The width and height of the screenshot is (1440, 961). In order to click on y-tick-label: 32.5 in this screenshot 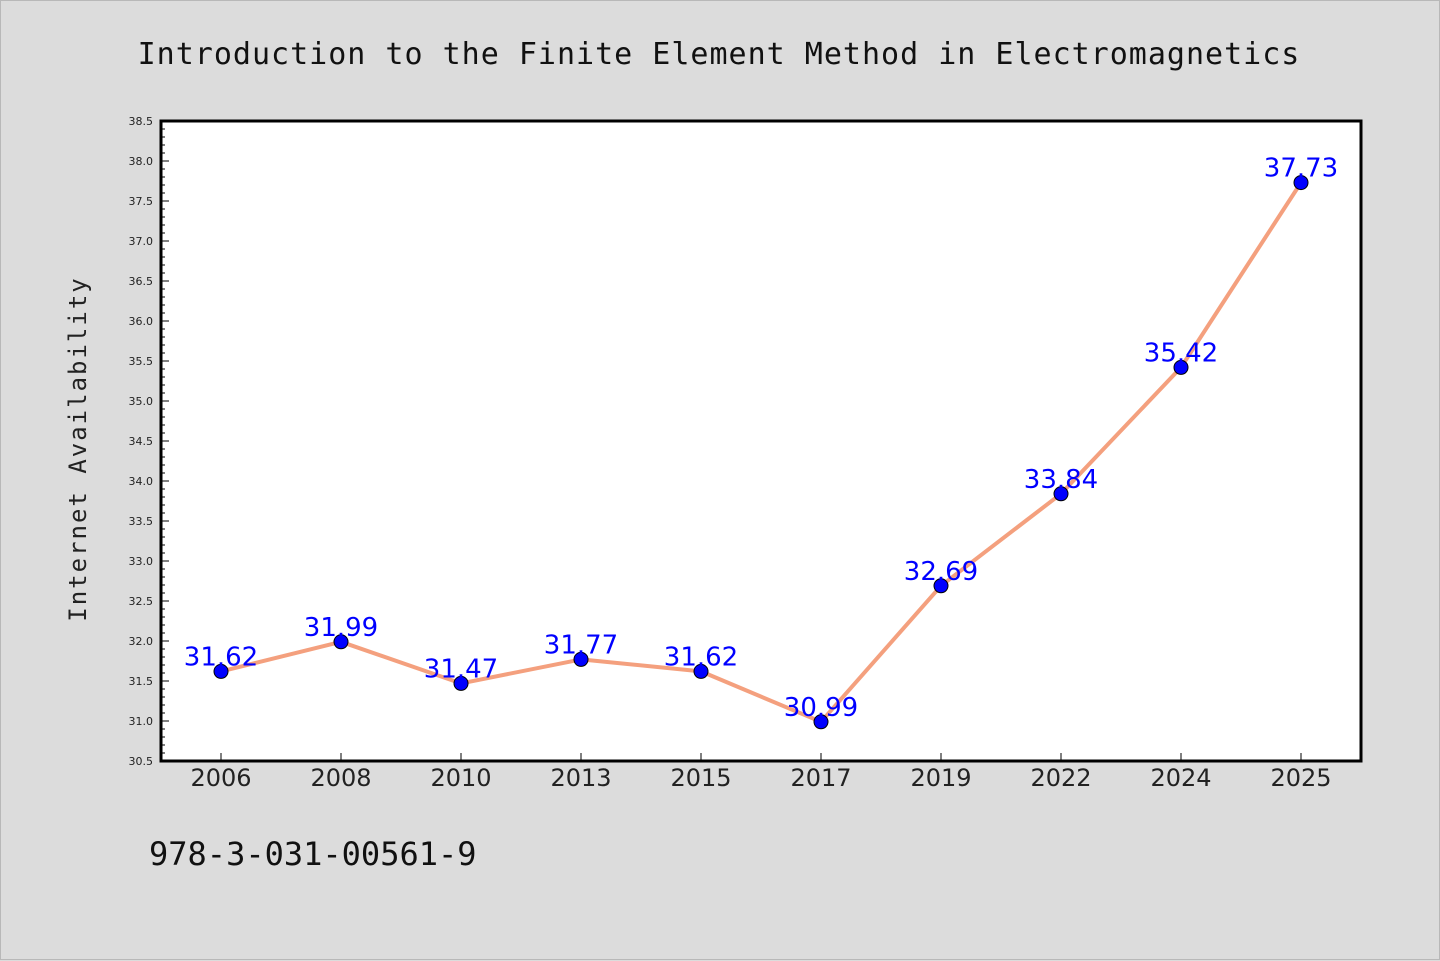, I will do `click(141, 601)`.